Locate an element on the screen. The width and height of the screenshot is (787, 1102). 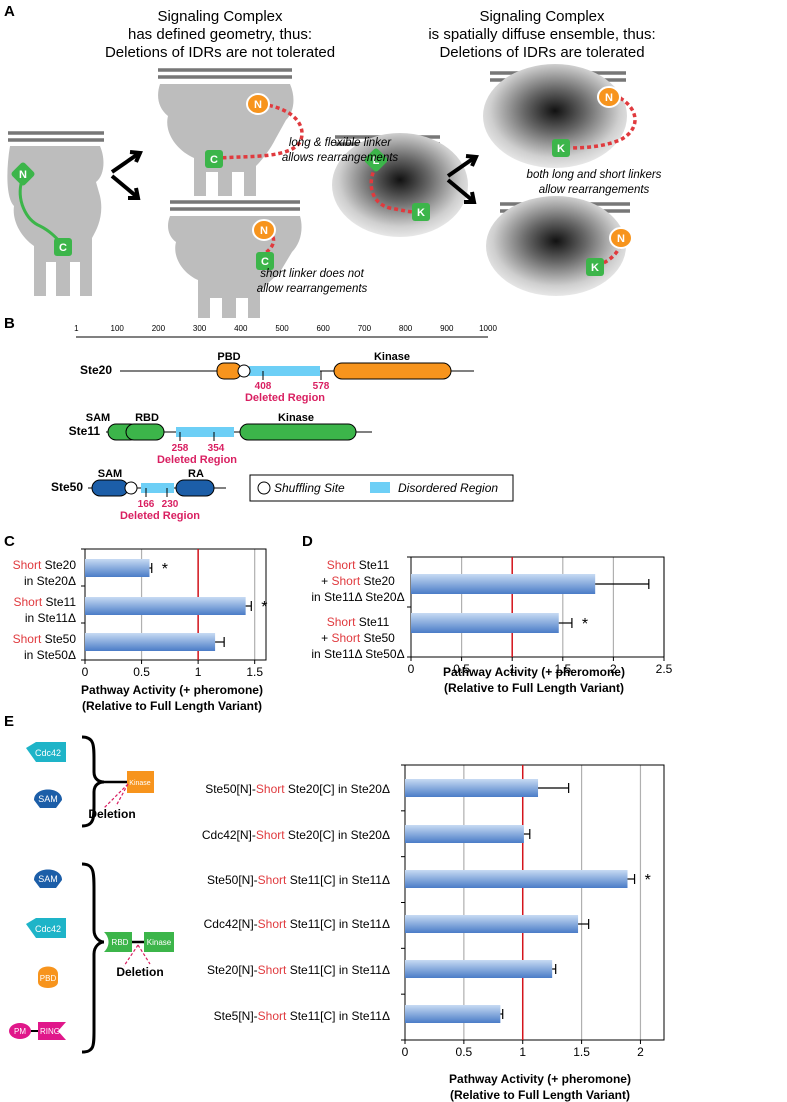
row-label: Short Ste20 is located at coordinates (45, 565).